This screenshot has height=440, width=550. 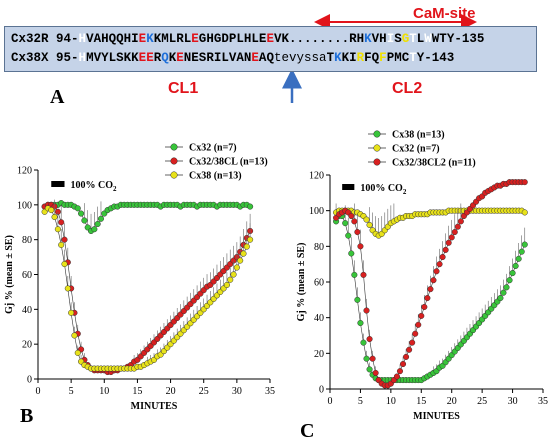 What do you see at coordinates (434, 163) in the screenshot?
I see `legend-label: Cx32/38CL2 (n=11)` at bounding box center [434, 163].